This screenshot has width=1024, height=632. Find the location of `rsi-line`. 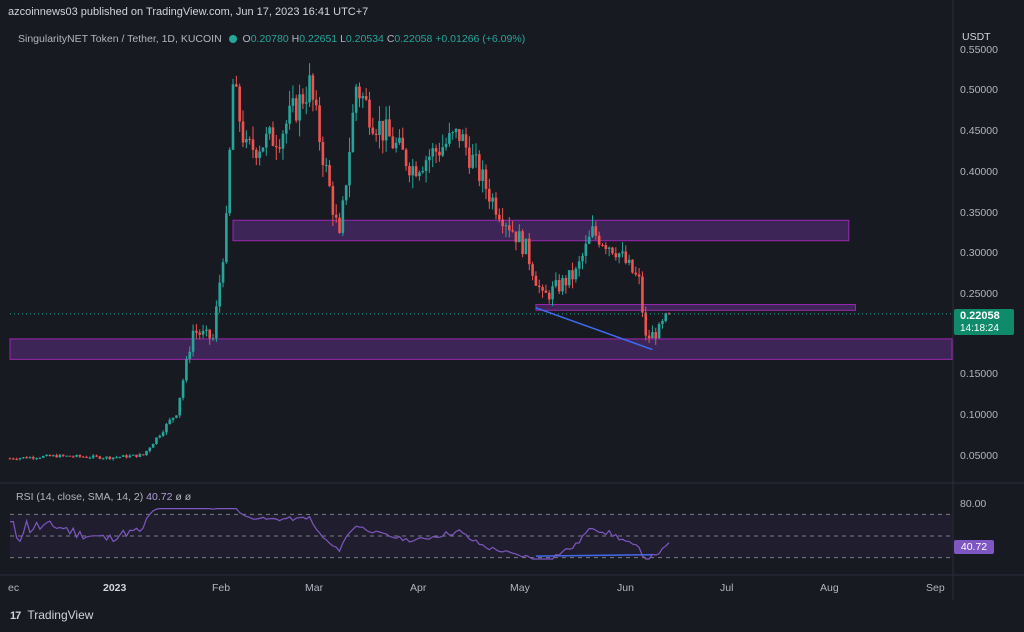

rsi-line is located at coordinates (340, 534).